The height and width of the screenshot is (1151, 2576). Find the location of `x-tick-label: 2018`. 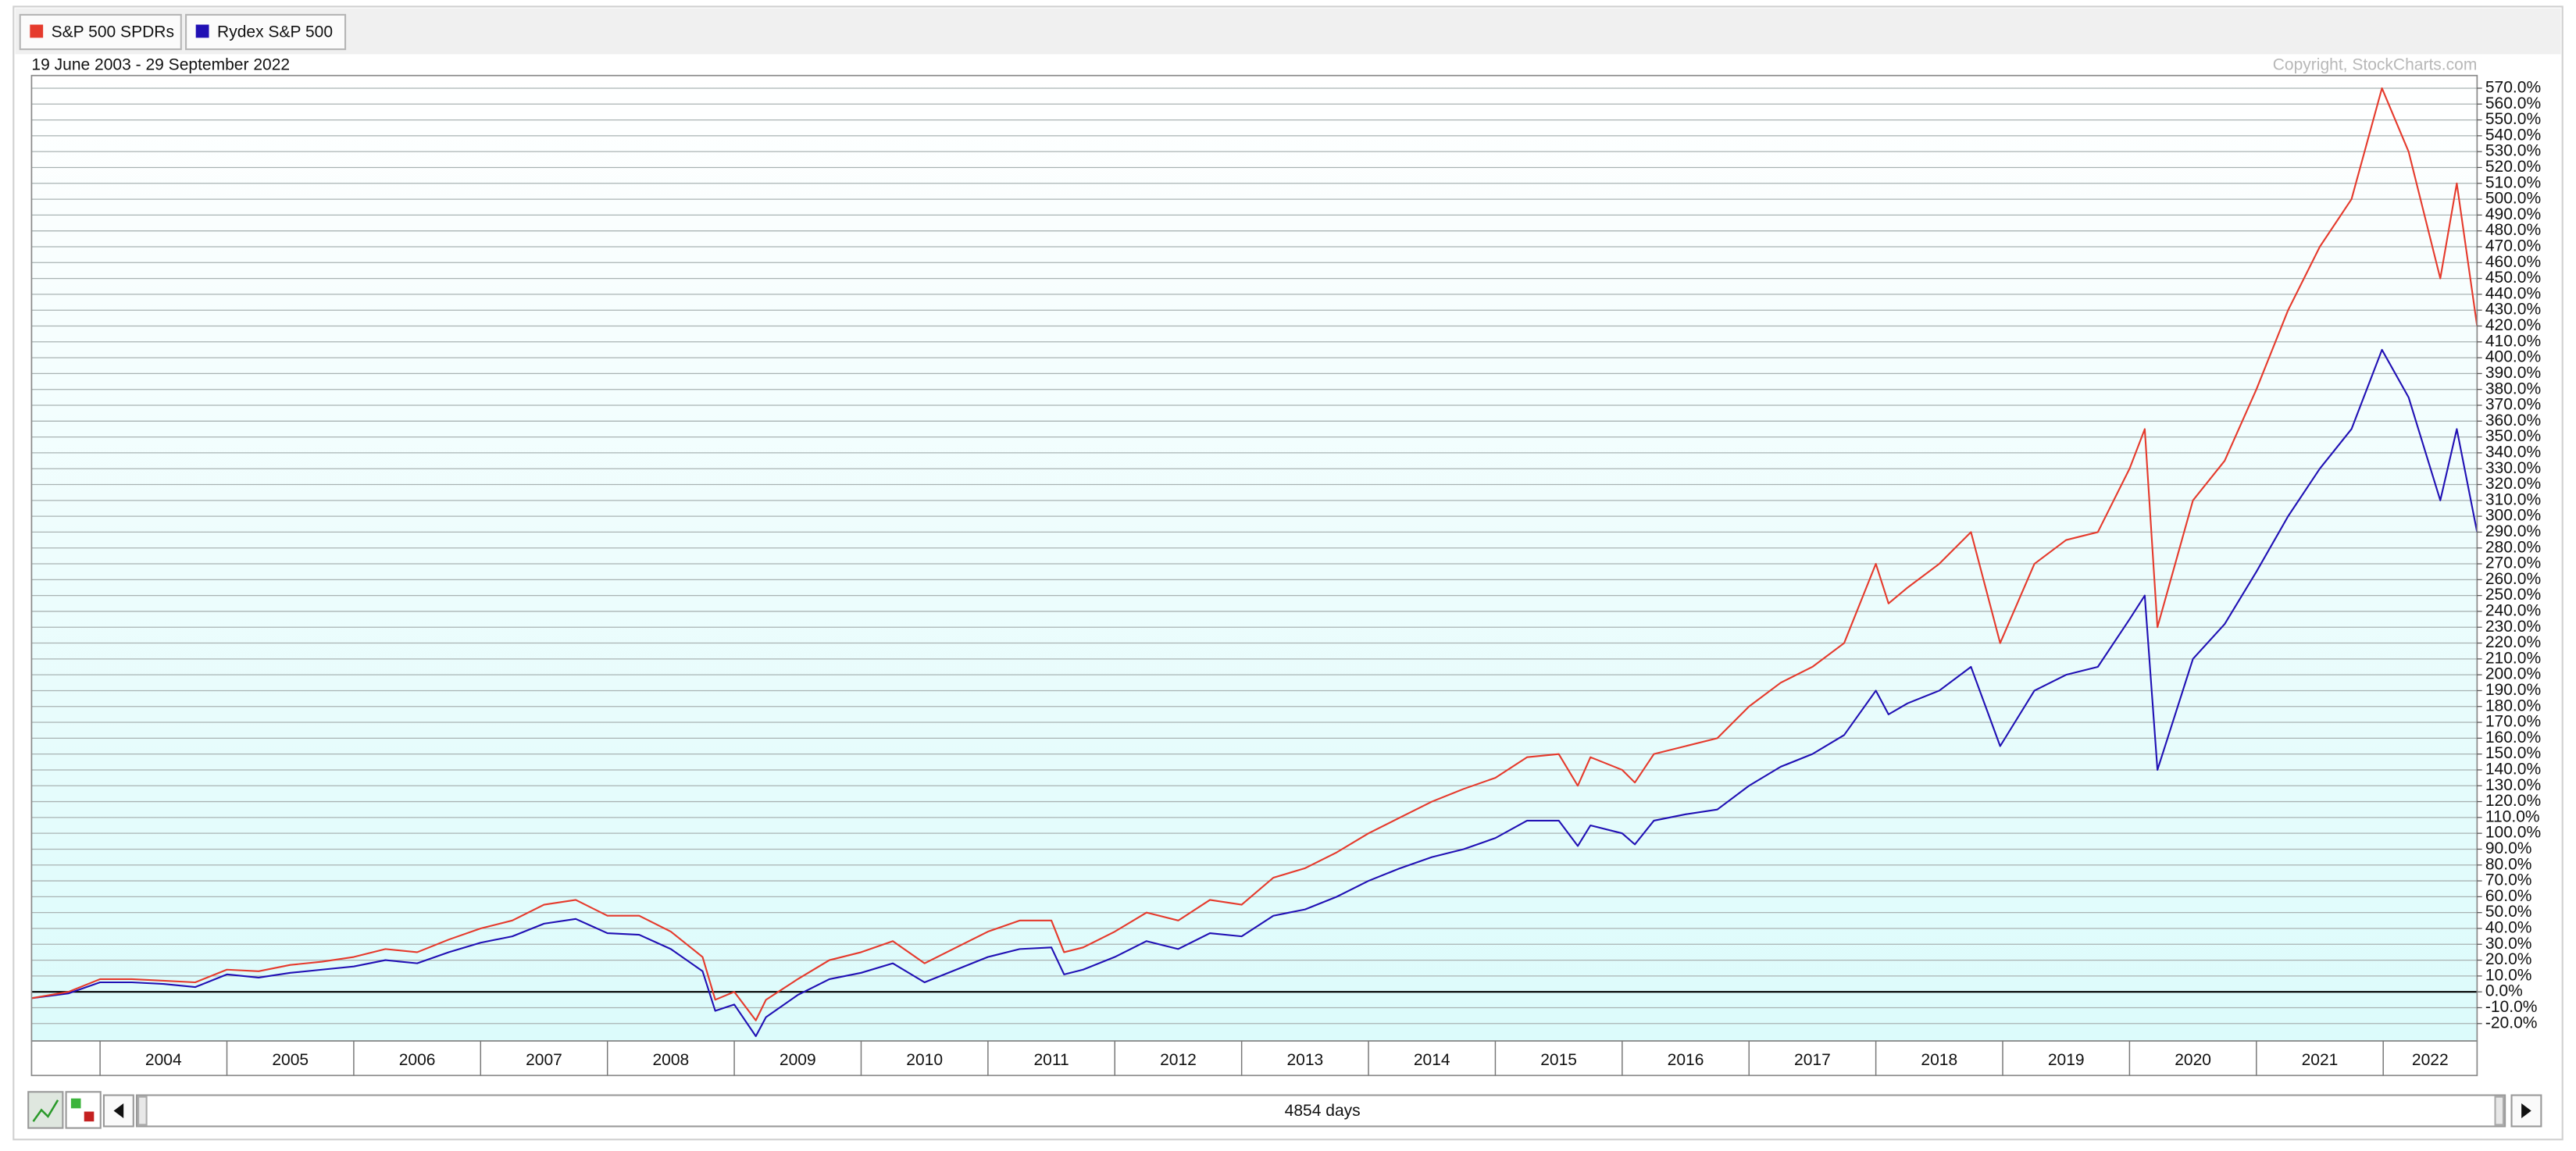

x-tick-label: 2018 is located at coordinates (1939, 1060).